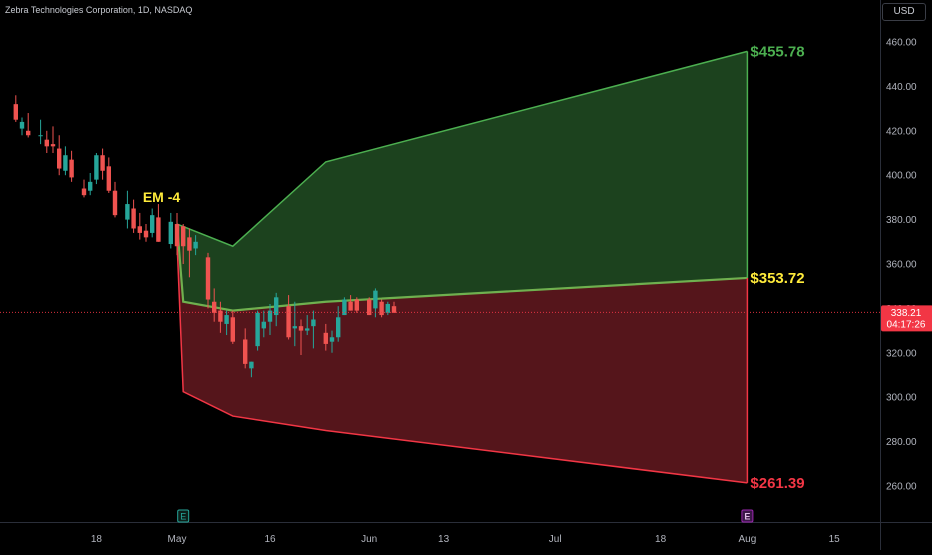  What do you see at coordinates (444, 539) in the screenshot?
I see `x-tick-label: 13` at bounding box center [444, 539].